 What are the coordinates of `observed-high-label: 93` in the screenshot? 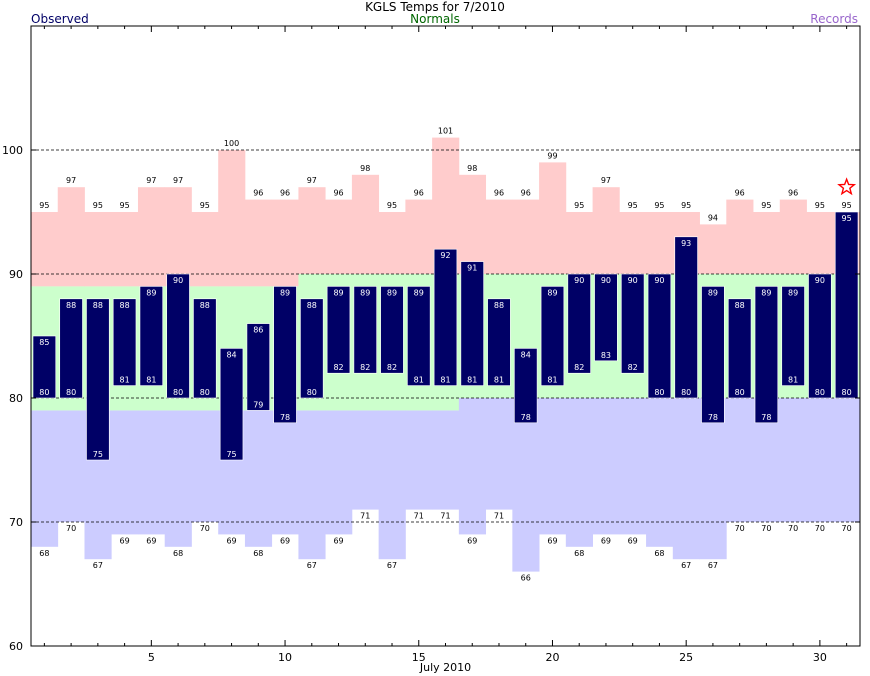 It's located at (686, 243).